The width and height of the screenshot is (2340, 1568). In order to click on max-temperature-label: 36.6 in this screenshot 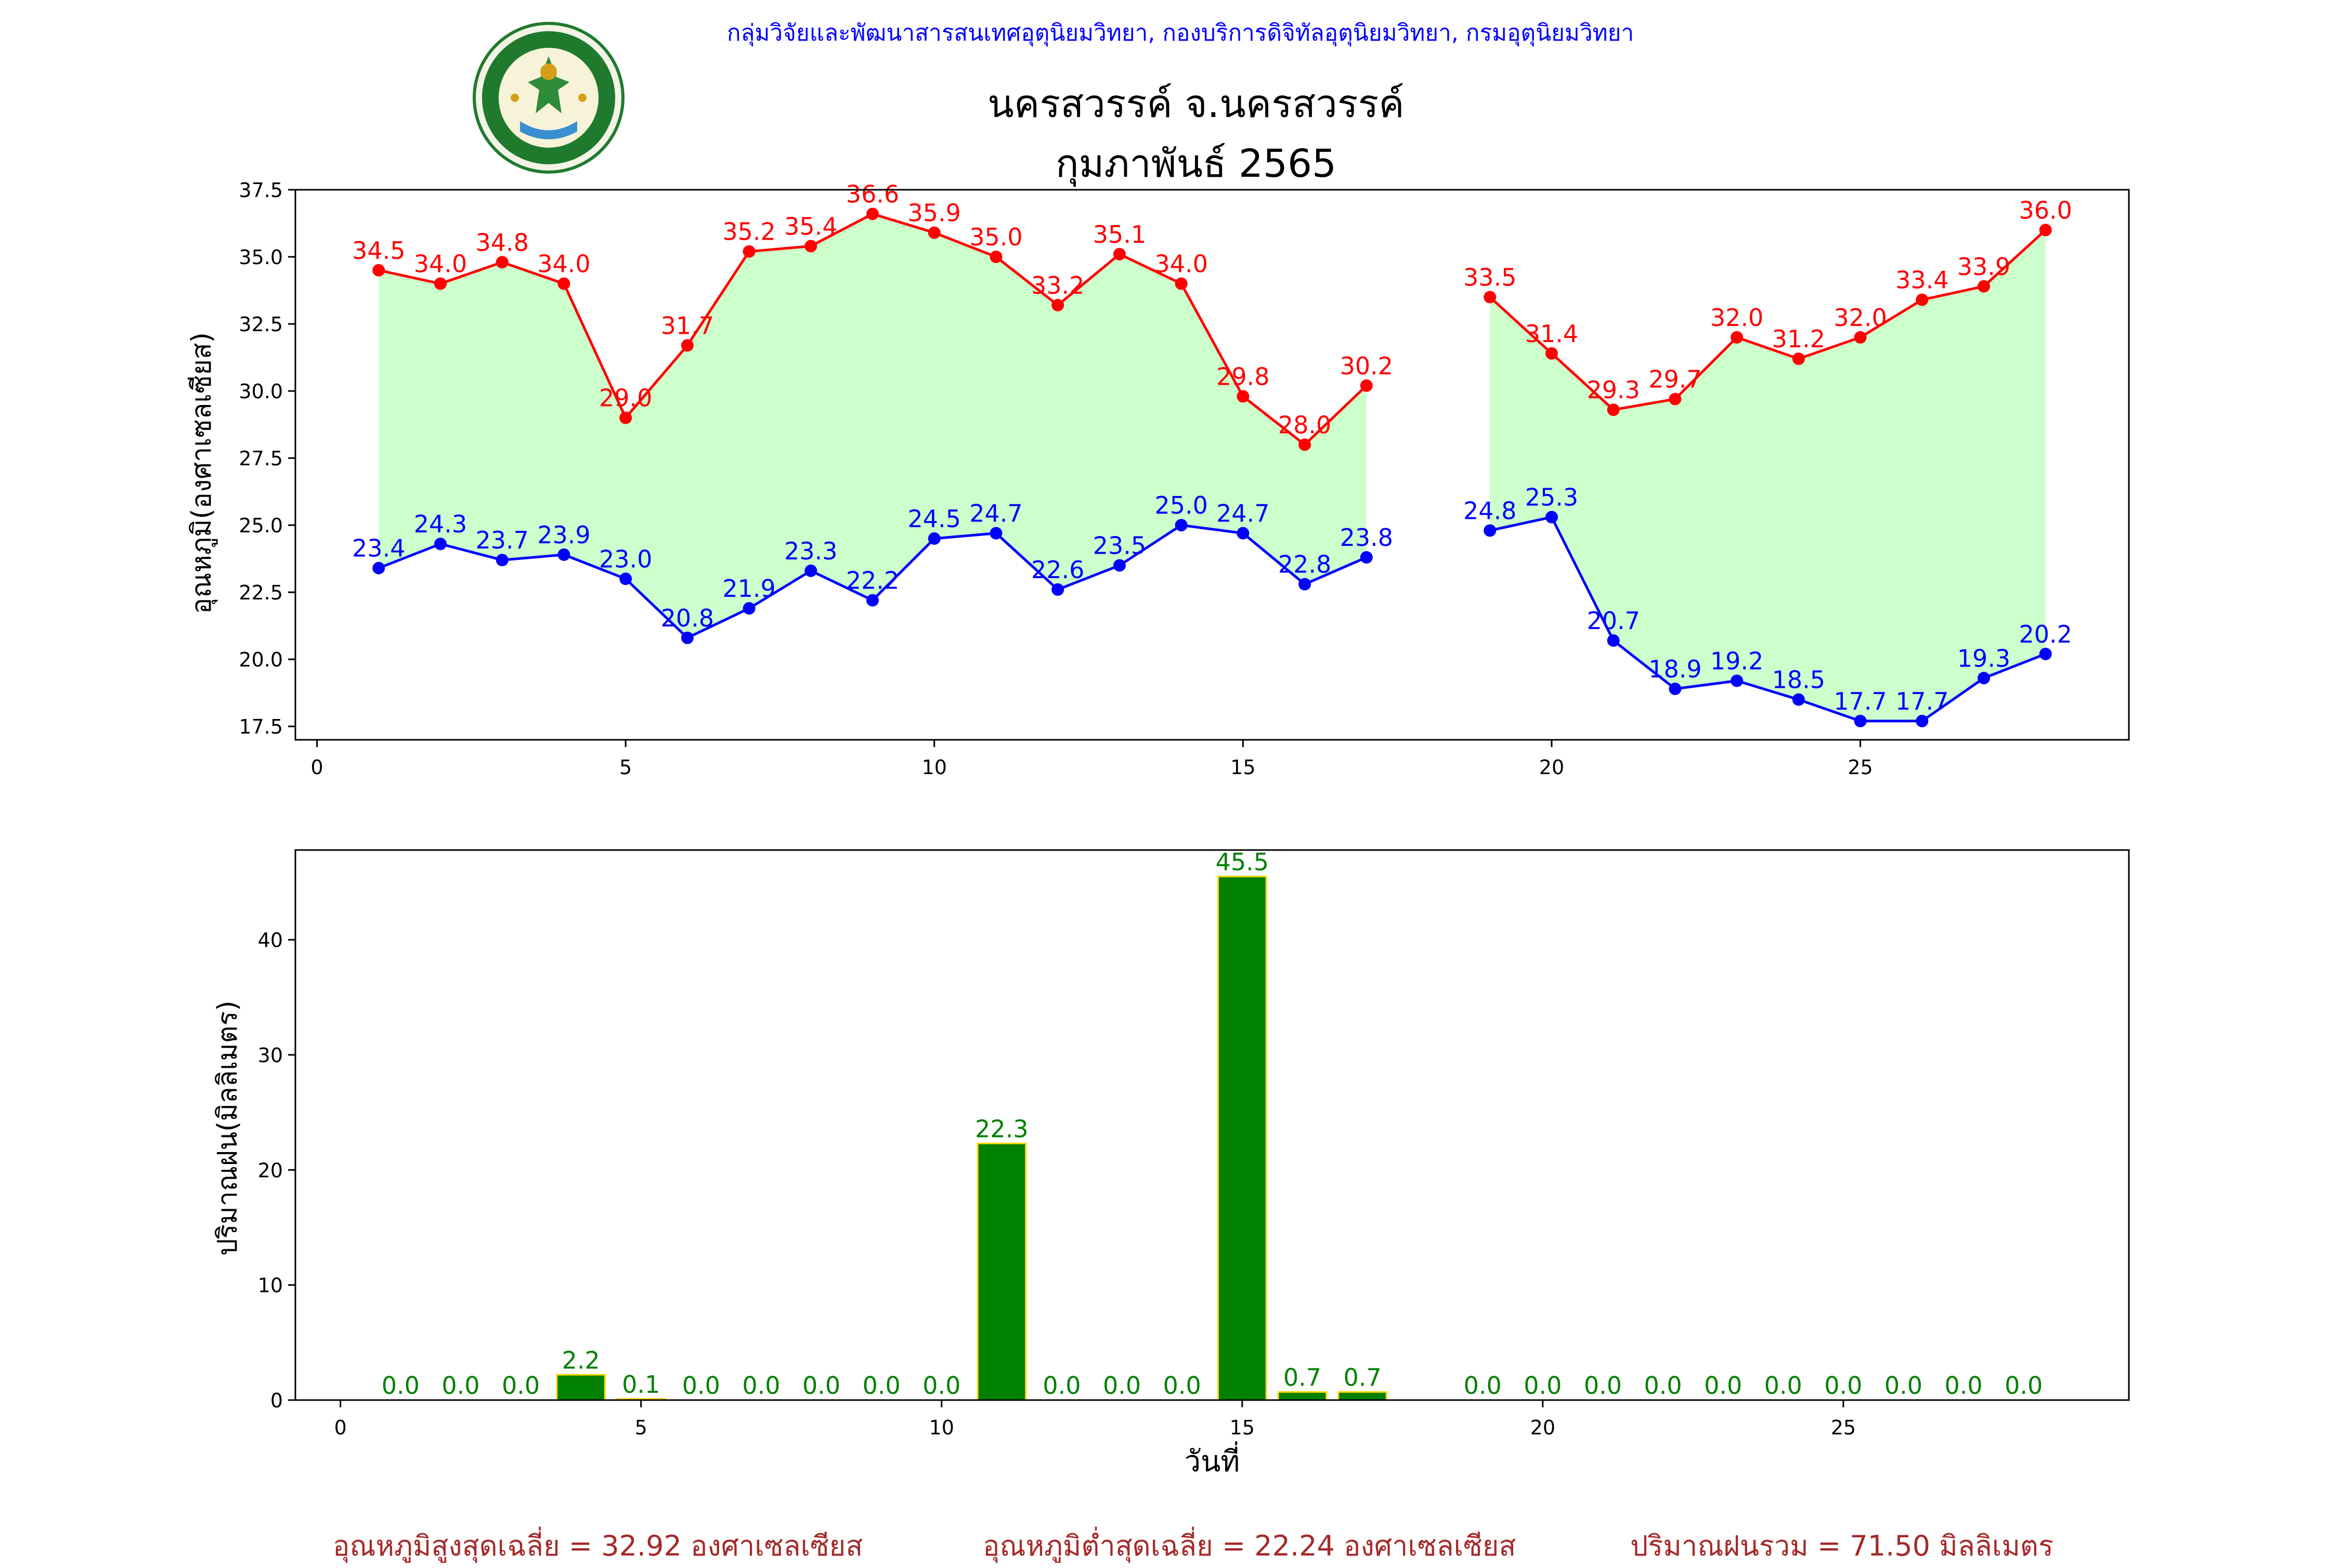, I will do `click(873, 194)`.